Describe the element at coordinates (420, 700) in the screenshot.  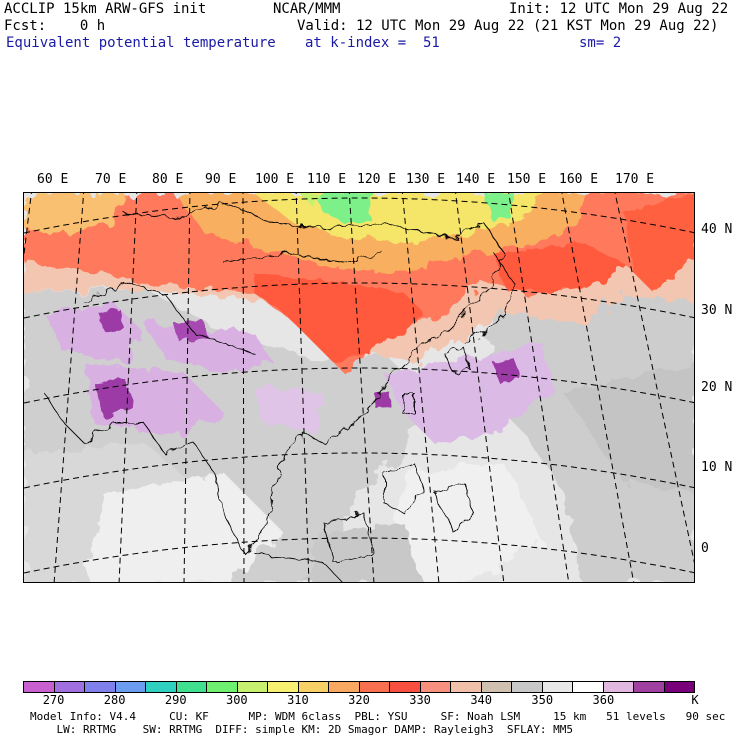
I see `colorbar-label: 330` at that location.